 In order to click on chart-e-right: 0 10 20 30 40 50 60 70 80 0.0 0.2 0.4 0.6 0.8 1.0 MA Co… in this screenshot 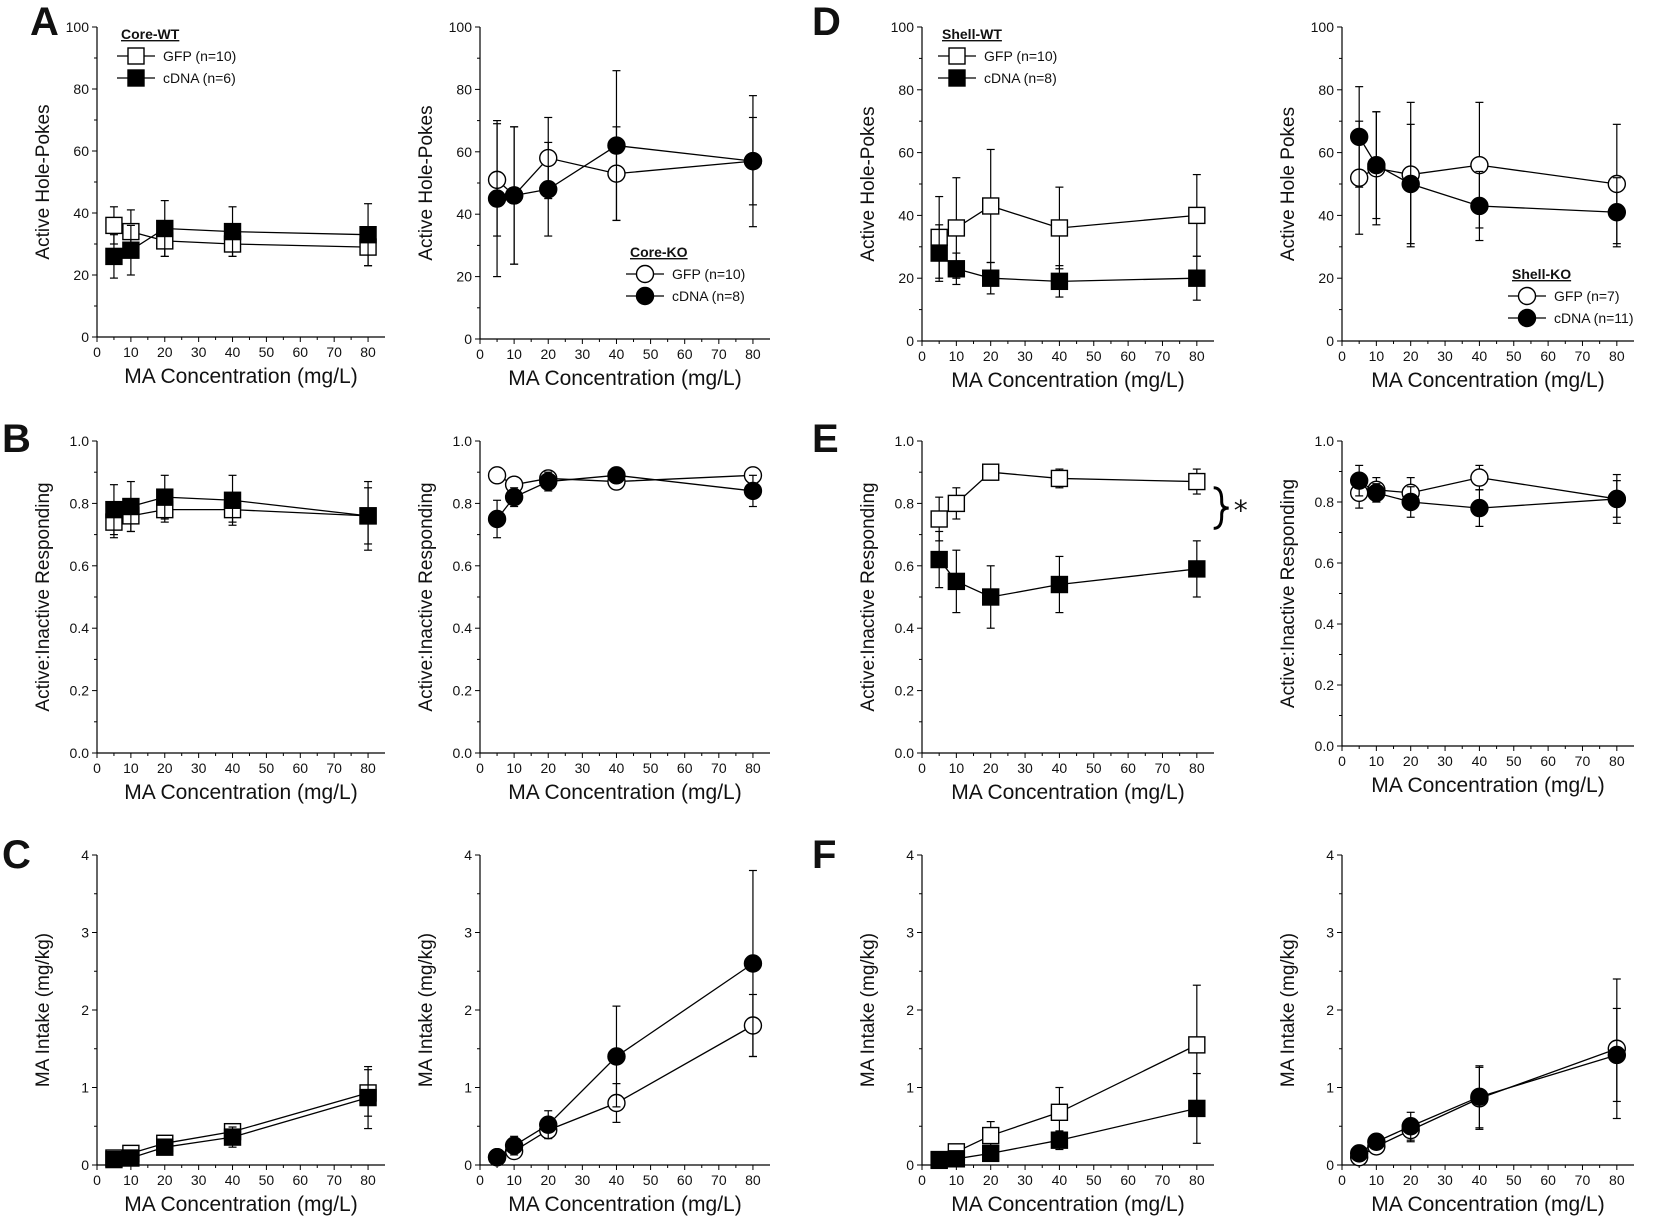, I will do `click(1456, 615)`.